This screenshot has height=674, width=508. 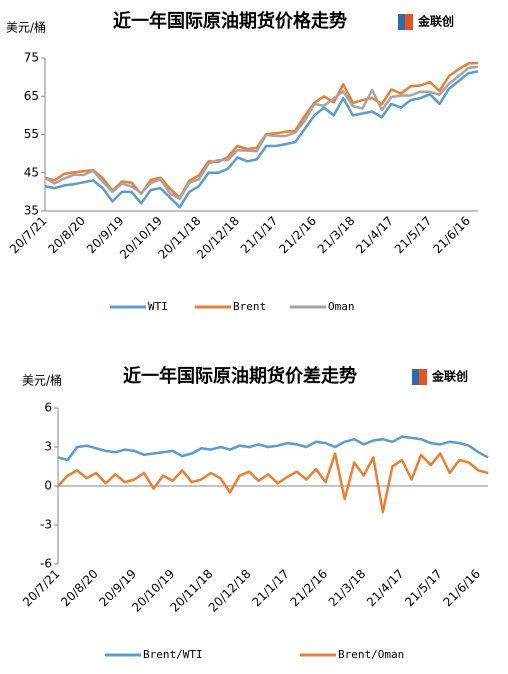 I want to click on y-tick-label: -3, so click(x=46, y=525).